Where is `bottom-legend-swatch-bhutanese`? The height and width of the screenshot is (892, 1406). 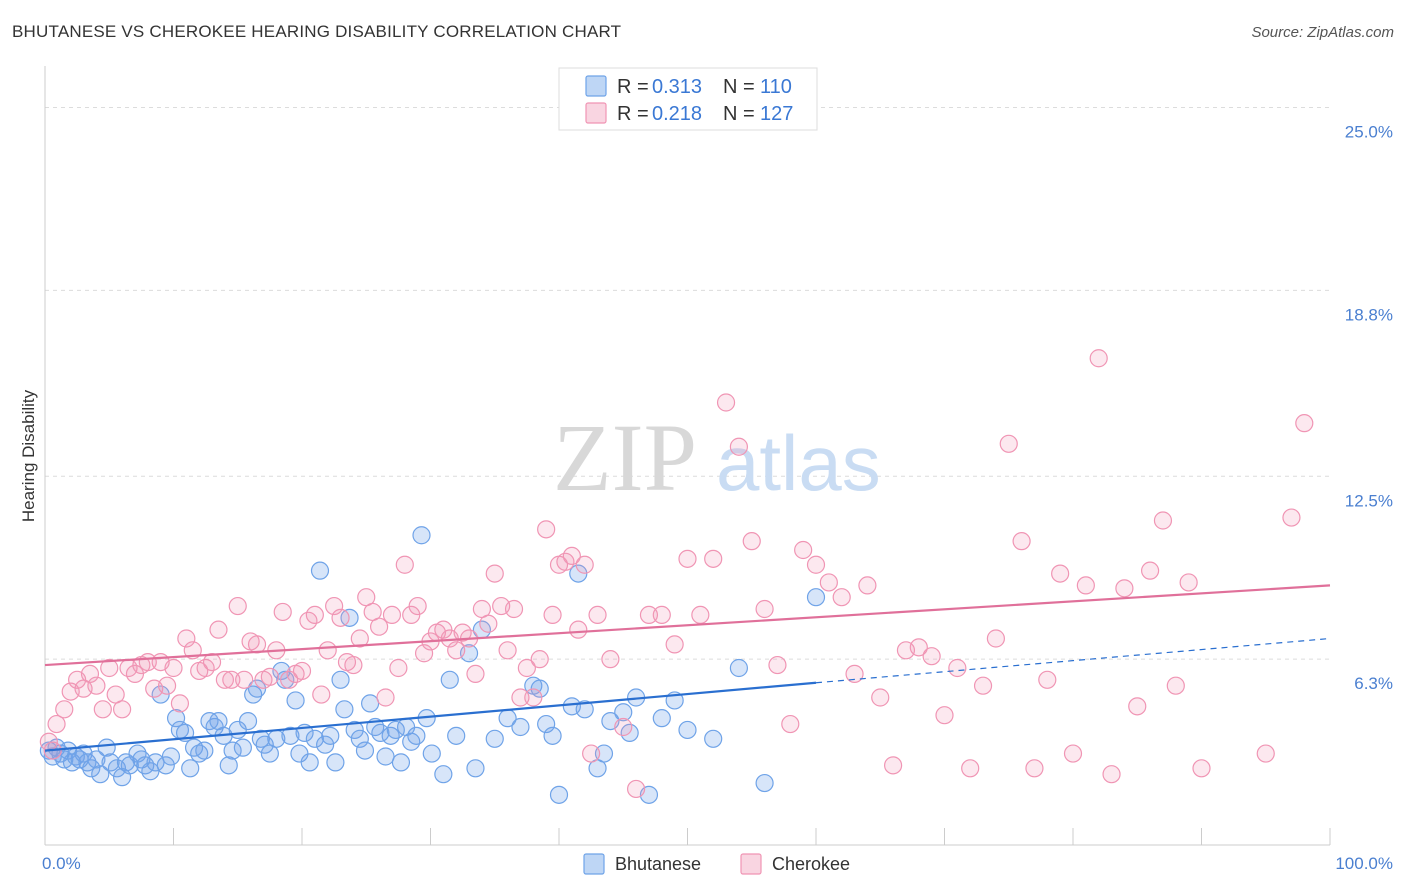
bottom-legend-swatch-bhutanese is located at coordinates (594, 864).